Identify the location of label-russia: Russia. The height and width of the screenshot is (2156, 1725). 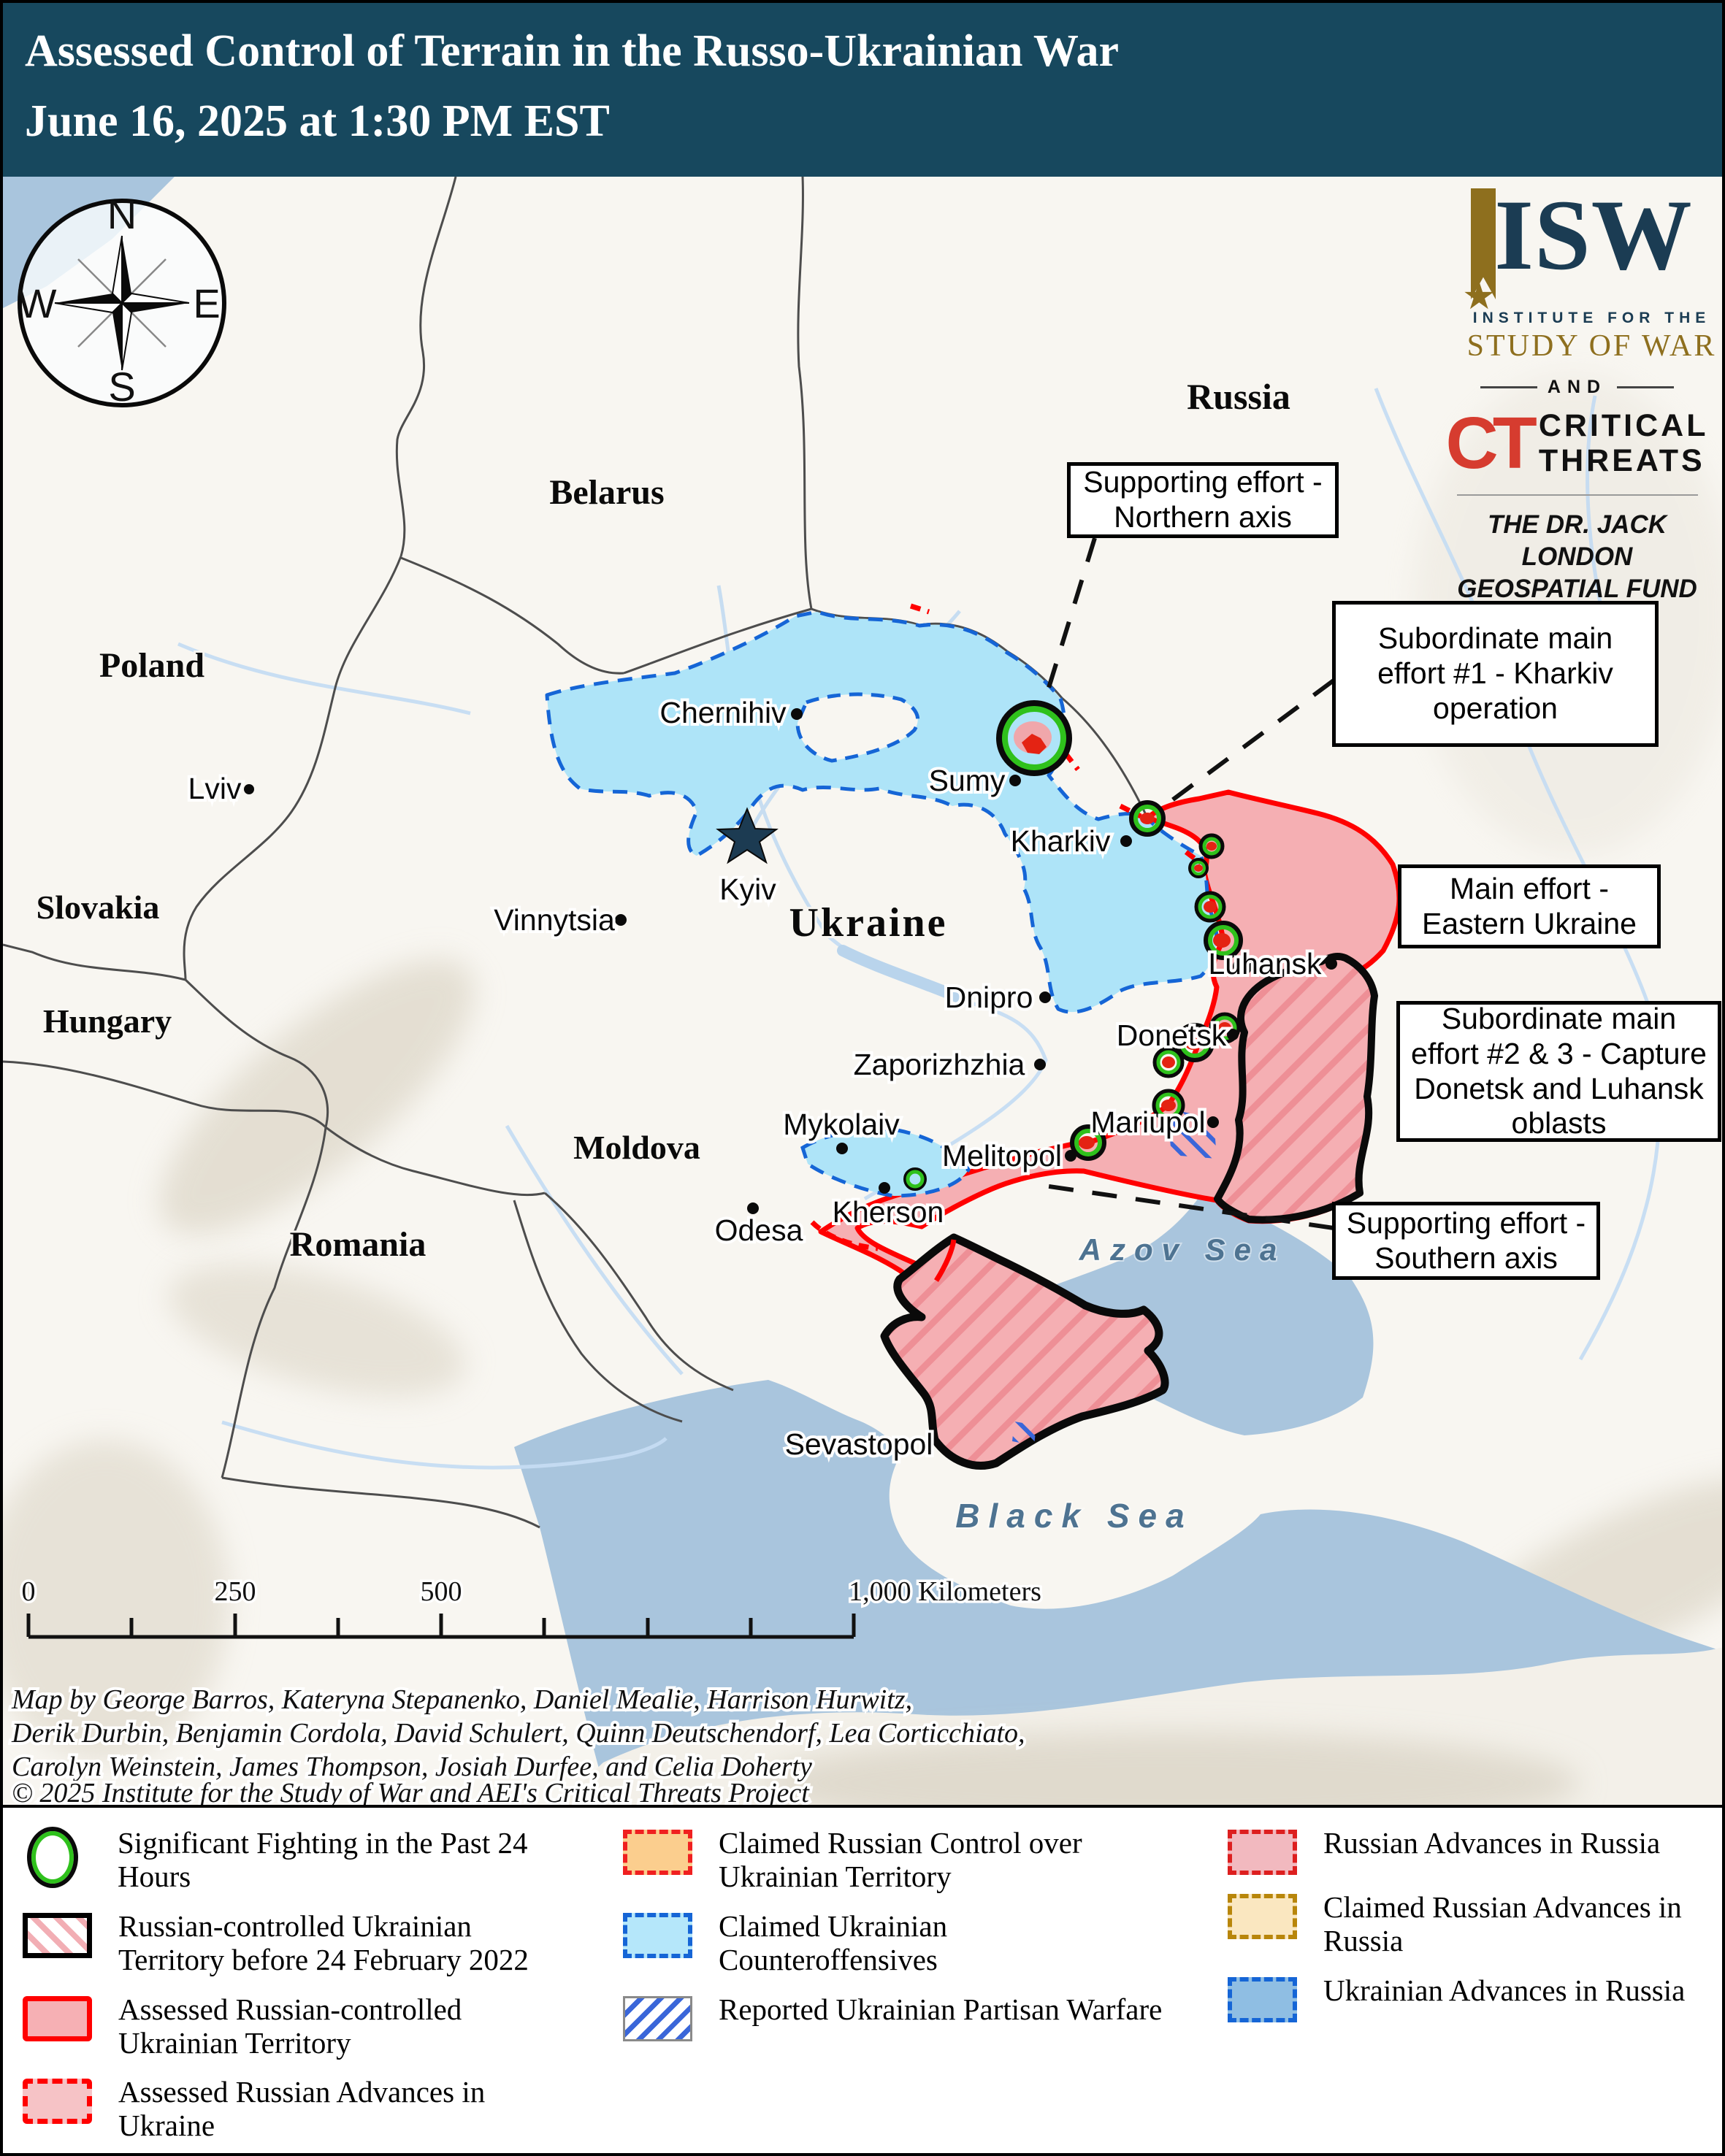
(1238, 396).